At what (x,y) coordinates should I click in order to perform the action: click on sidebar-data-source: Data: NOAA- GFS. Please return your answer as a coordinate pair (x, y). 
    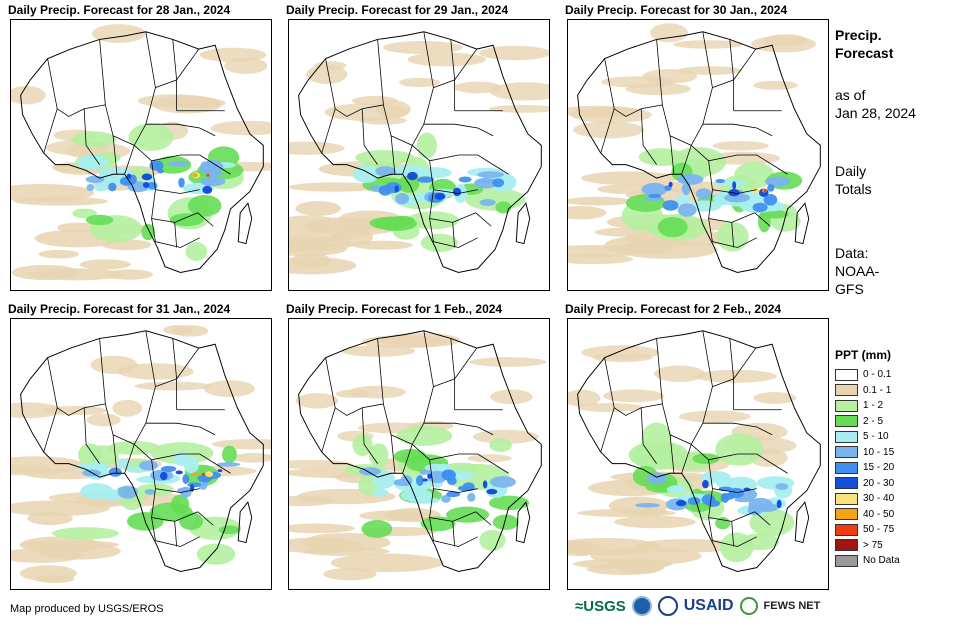
    Looking at the image, I should click on (857, 271).